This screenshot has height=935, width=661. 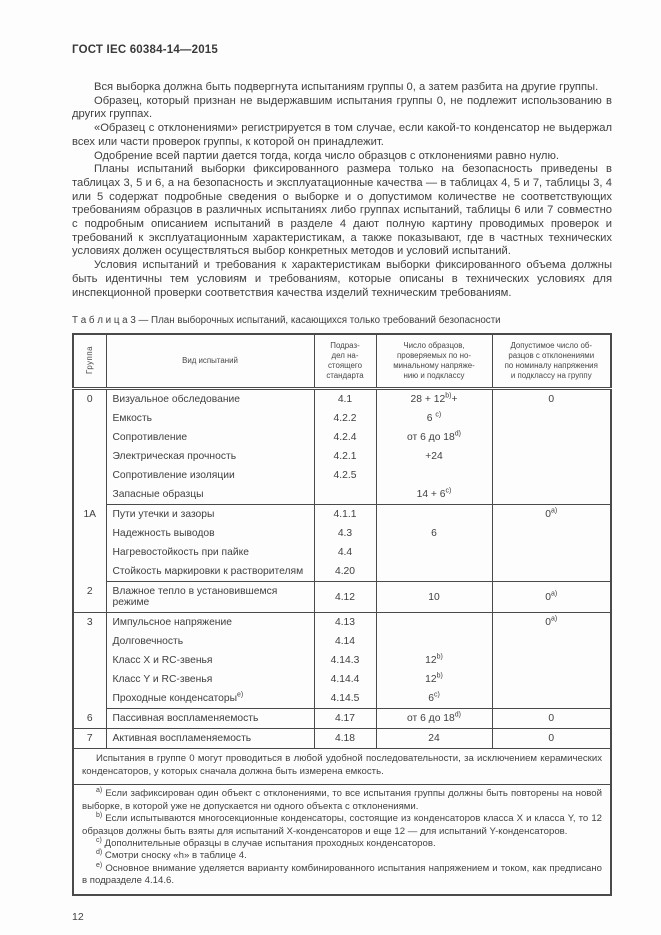 I want to click on cell-clause: 4.2.4, so click(x=345, y=438).